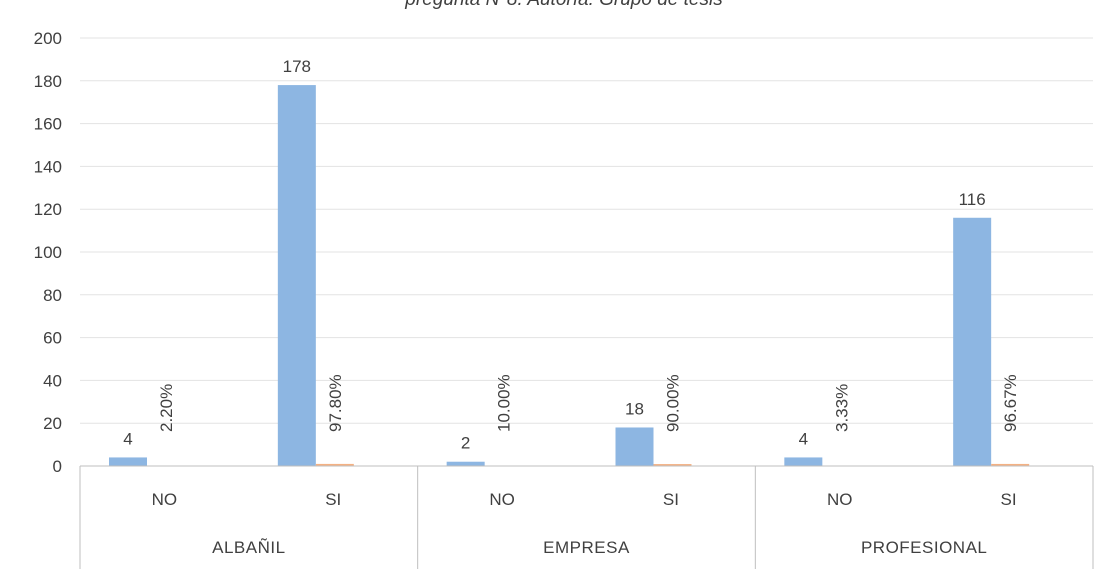 Image resolution: width=1110 pixels, height=574 pixels. I want to click on data-label-count: 2, so click(465, 443).